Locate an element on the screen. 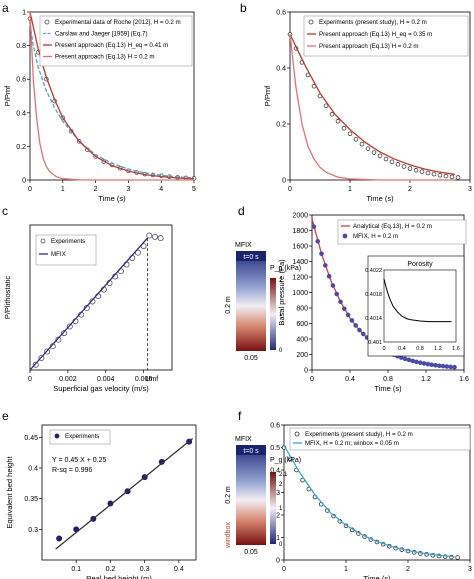  inset-x-tick-label: 1.2 is located at coordinates (438, 349).